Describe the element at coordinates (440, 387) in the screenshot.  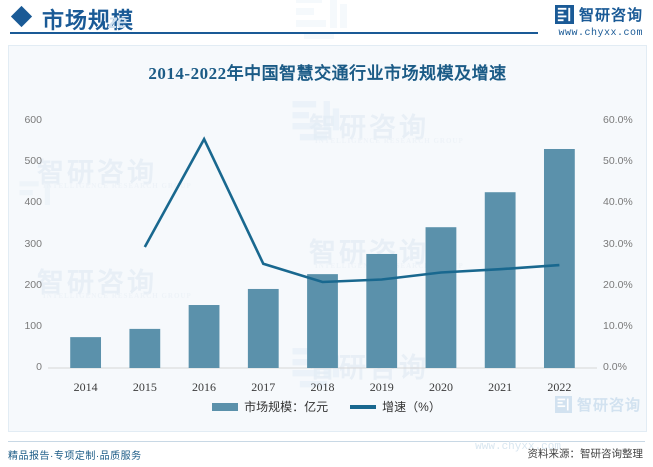
I see `x-axis-tick-label: 2020` at that location.